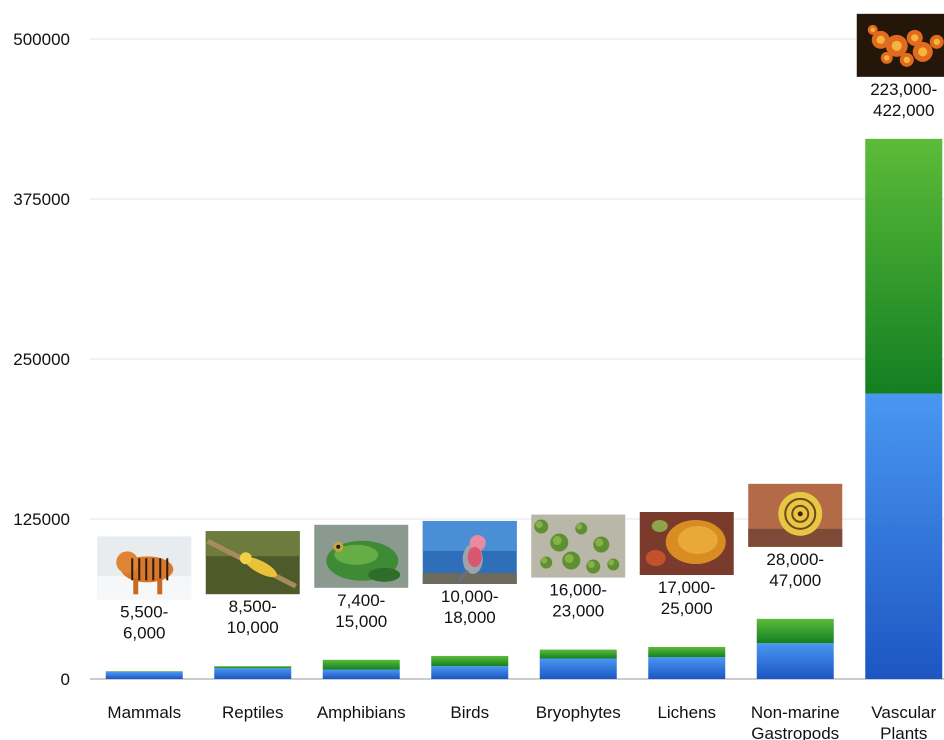 The width and height of the screenshot is (944, 740). Describe the element at coordinates (252, 563) in the screenshot. I see `lizard-photo-icon` at that location.